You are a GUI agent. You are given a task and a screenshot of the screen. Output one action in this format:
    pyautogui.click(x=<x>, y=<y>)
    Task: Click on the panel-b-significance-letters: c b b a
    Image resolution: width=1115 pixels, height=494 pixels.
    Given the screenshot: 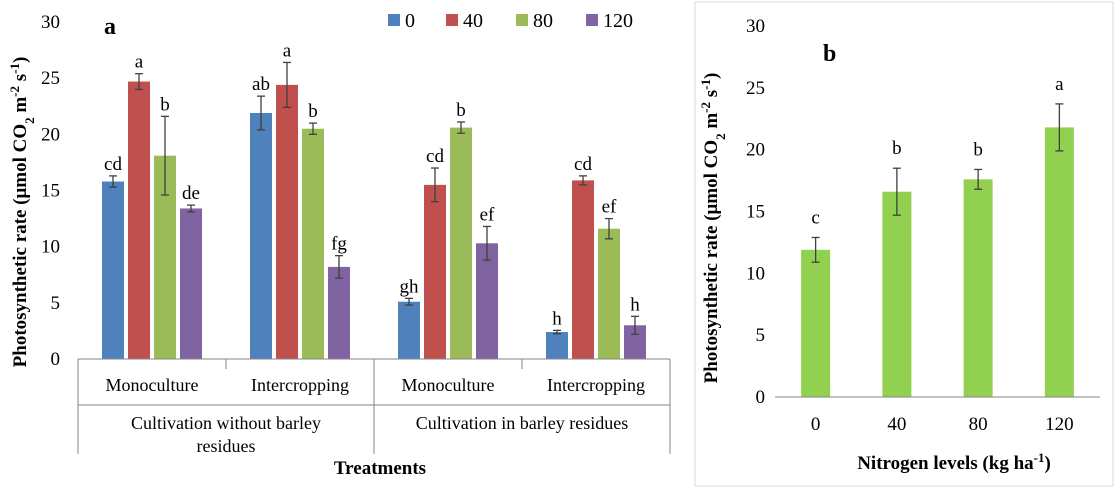 What is the action you would take?
    pyautogui.click(x=937, y=151)
    